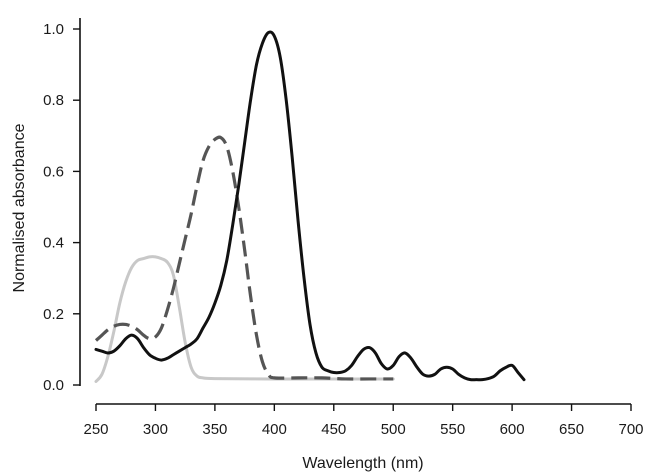  I want to click on x-tick-label: 350, so click(214, 429).